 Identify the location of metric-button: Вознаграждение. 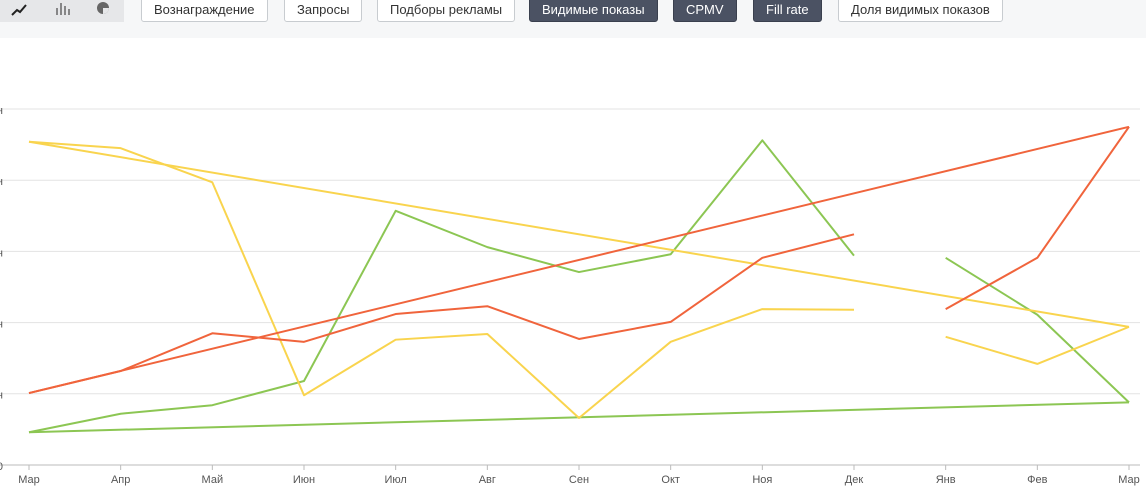
(204, 11).